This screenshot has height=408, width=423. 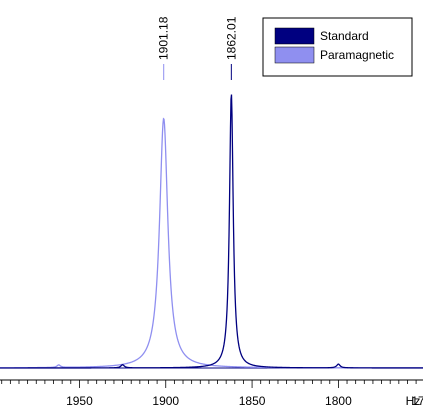 I want to click on x-axis: 1950 1900 1850 1800 1750Hz, so click(x=211, y=393).